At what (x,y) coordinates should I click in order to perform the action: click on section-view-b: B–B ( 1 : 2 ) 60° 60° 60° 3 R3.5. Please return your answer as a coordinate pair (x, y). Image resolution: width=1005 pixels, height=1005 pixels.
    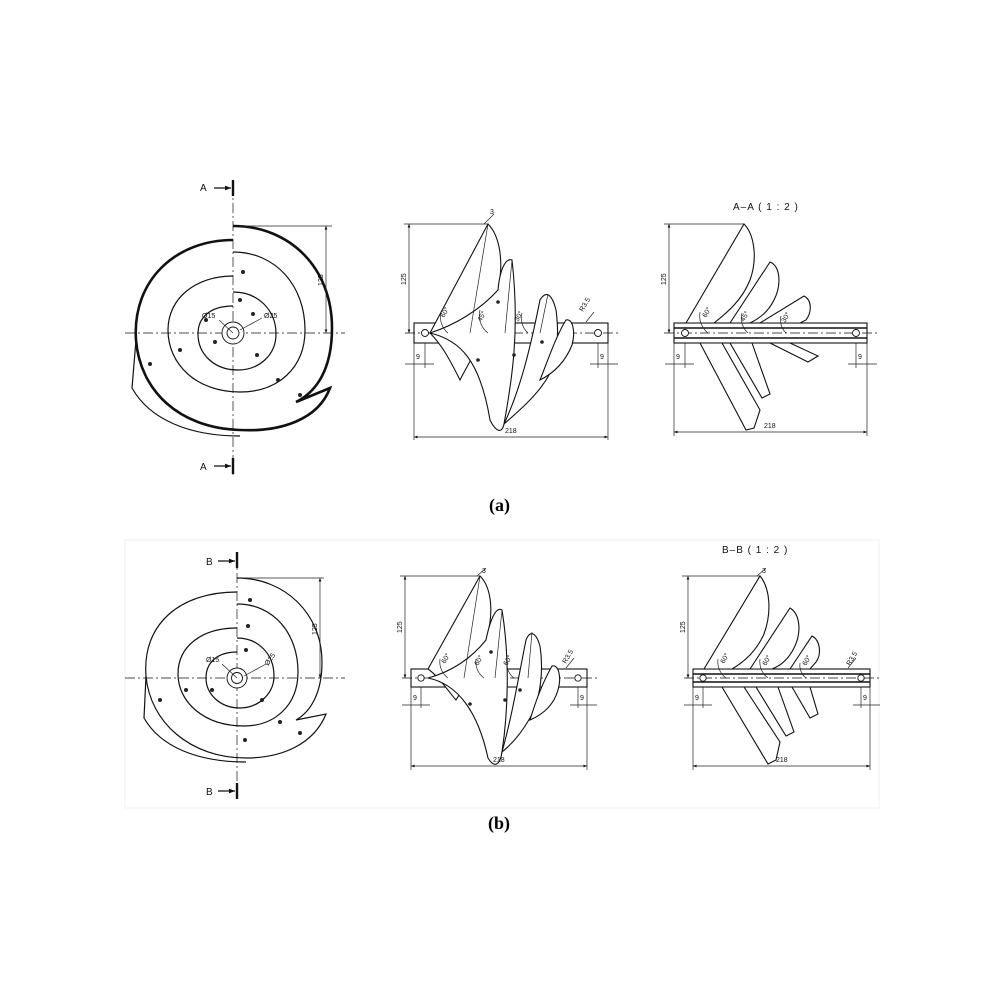
    Looking at the image, I should click on (780, 657).